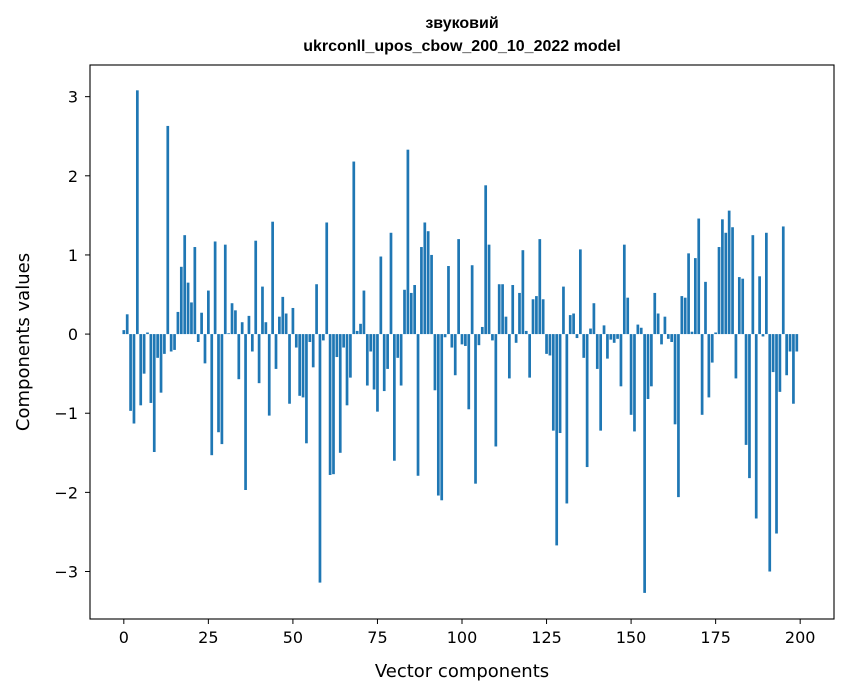  I want to click on y-tick-label: 0, so click(73, 334).